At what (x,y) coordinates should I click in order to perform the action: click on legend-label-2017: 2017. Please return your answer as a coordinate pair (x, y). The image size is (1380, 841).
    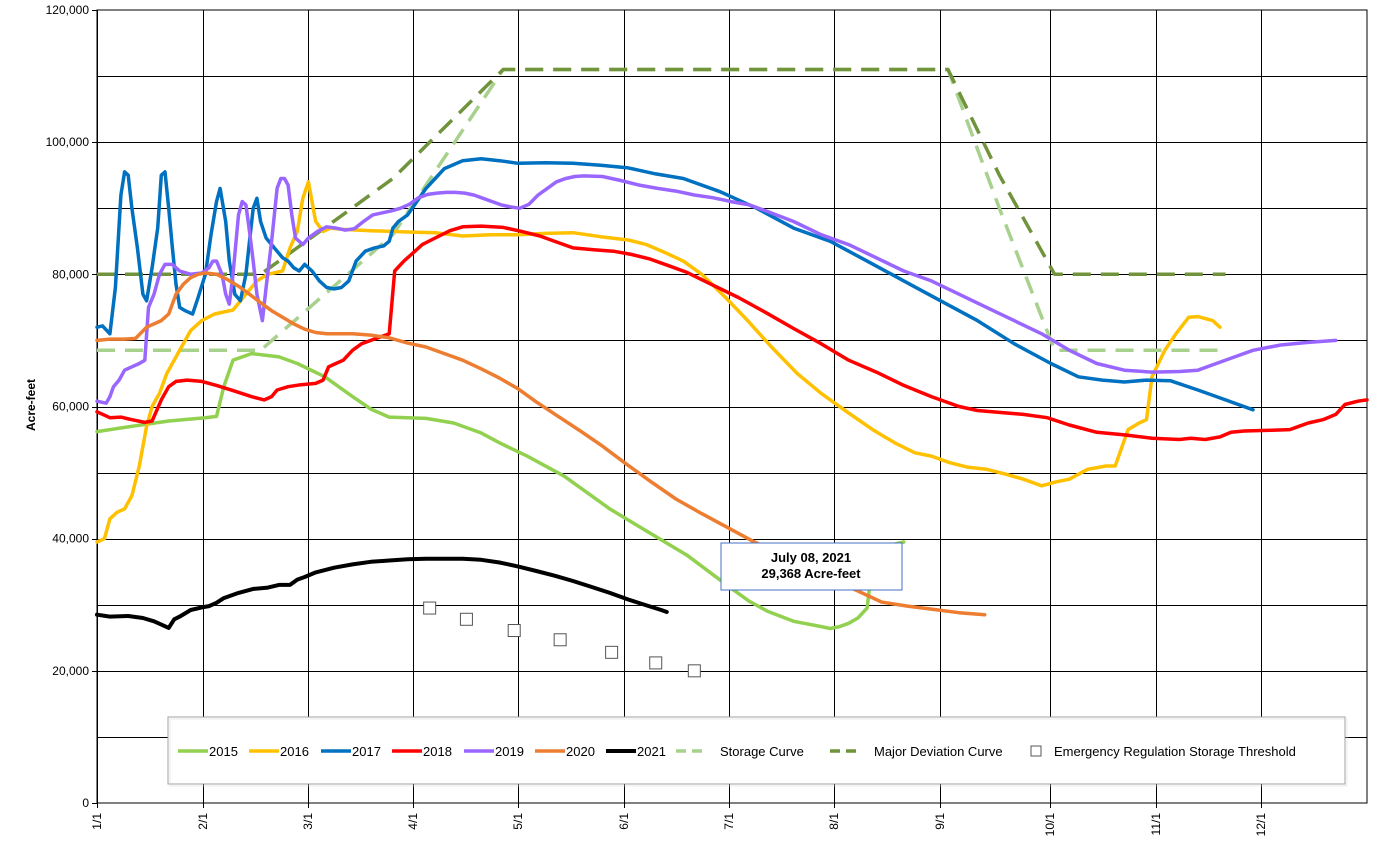
    Looking at the image, I should click on (366, 751).